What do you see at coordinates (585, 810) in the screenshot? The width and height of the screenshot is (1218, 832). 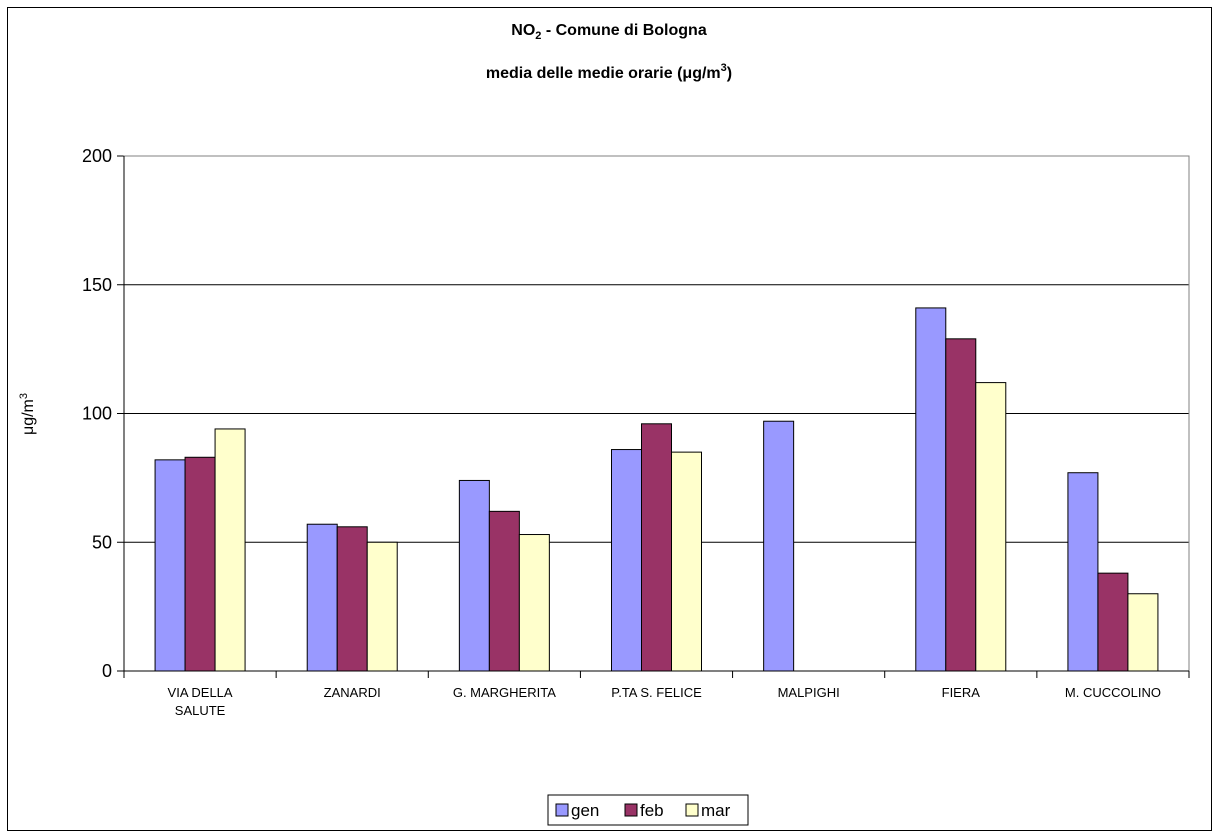 I see `legend-label-gen: gen` at bounding box center [585, 810].